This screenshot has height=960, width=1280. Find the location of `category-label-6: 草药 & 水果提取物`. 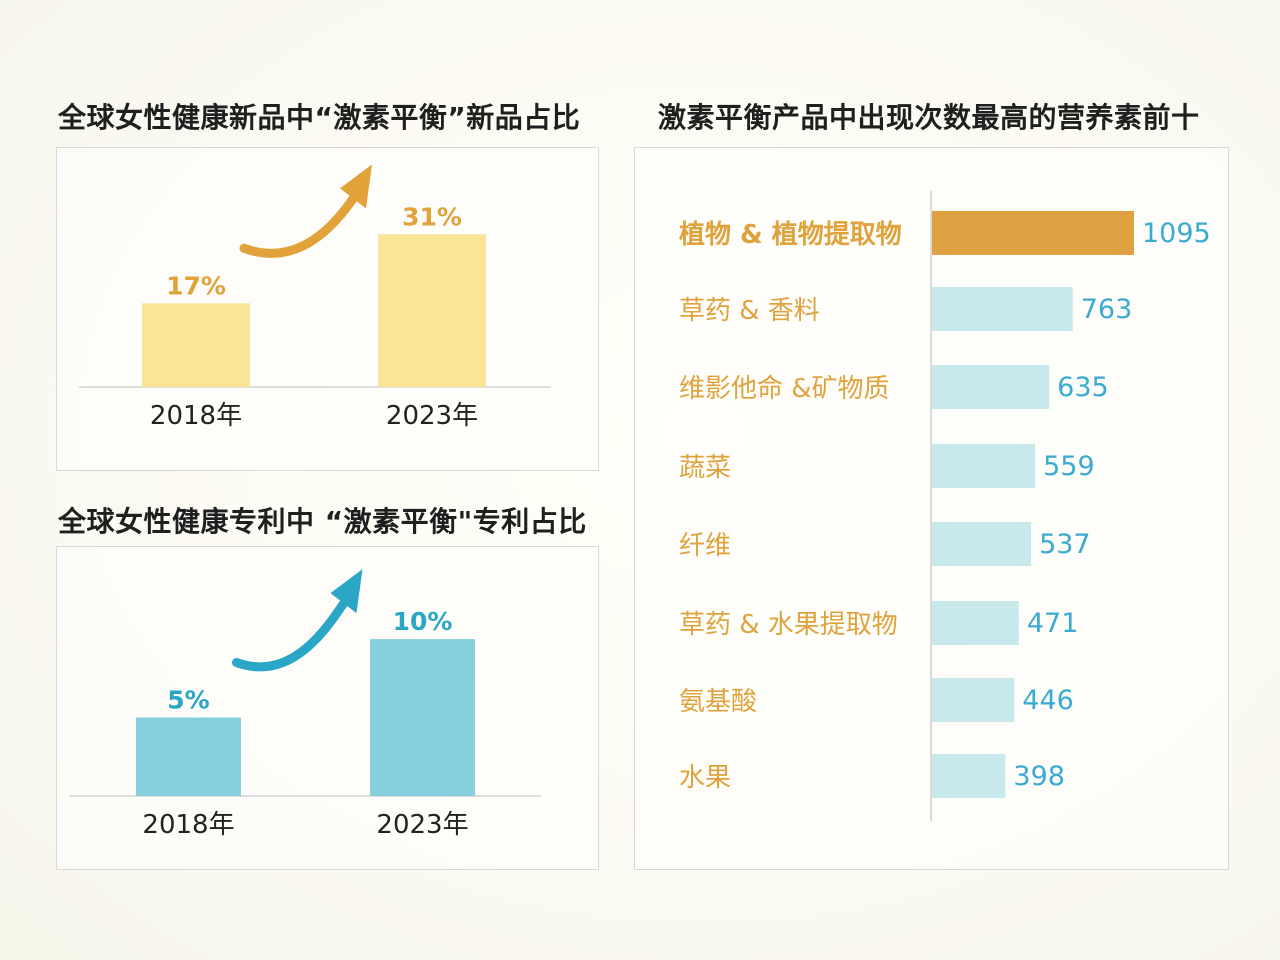

category-label-6: 草药 & 水果提取物 is located at coordinates (788, 625).